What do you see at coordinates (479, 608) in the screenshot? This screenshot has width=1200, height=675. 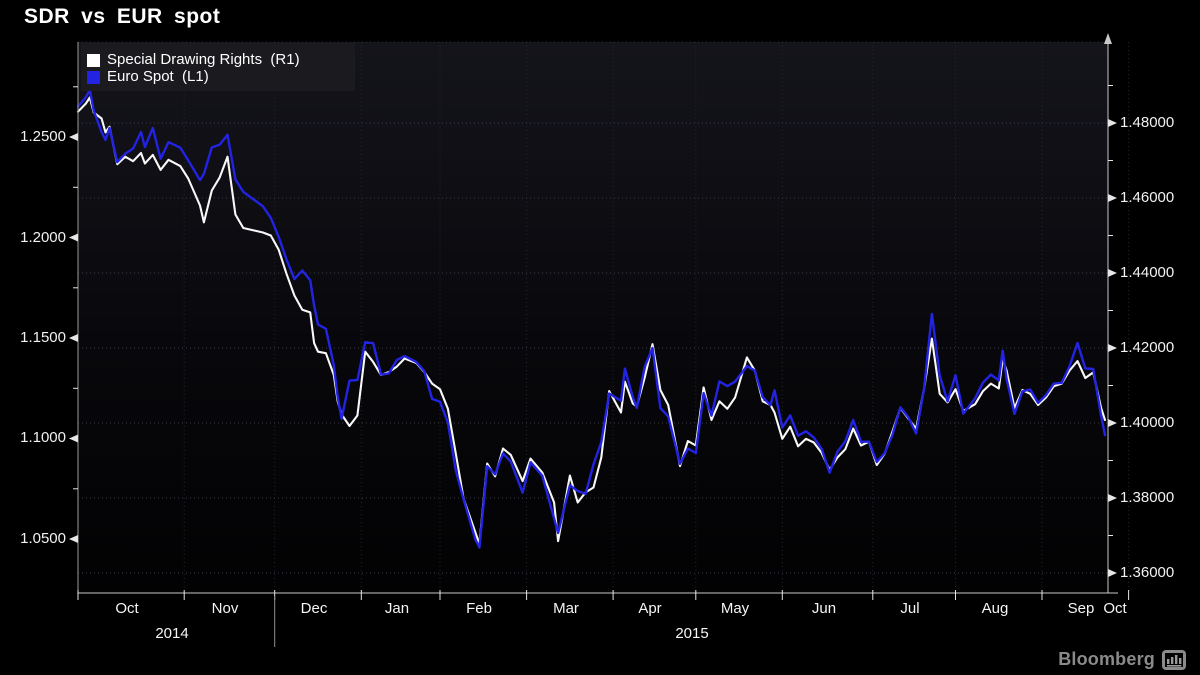 I see `month-label: Feb` at bounding box center [479, 608].